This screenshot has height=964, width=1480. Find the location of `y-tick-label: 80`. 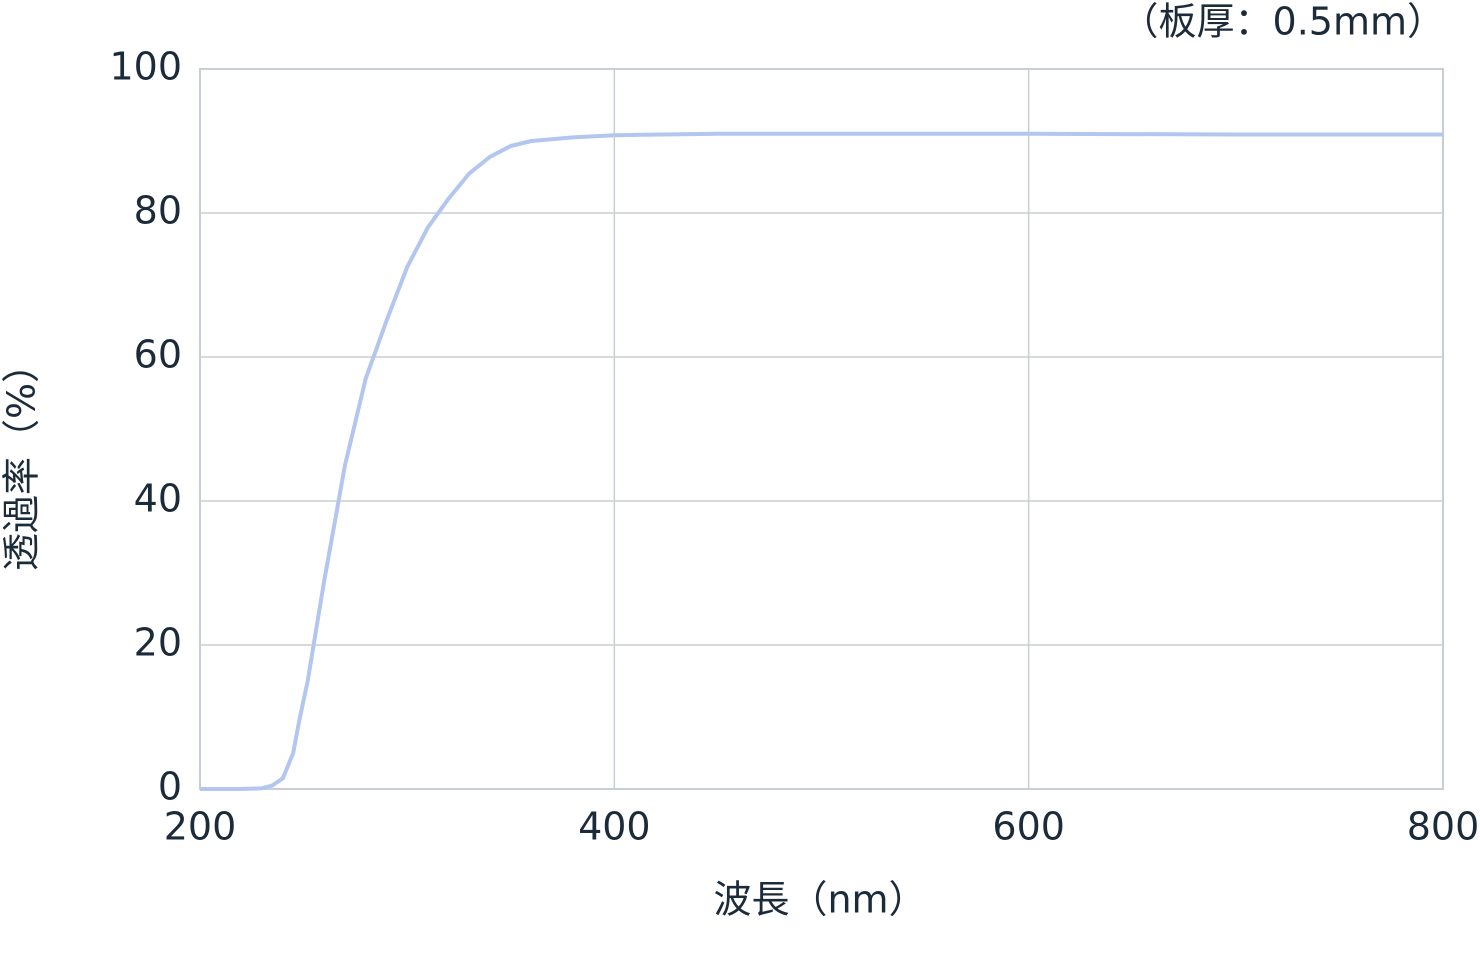

y-tick-label: 80 is located at coordinates (158, 211).